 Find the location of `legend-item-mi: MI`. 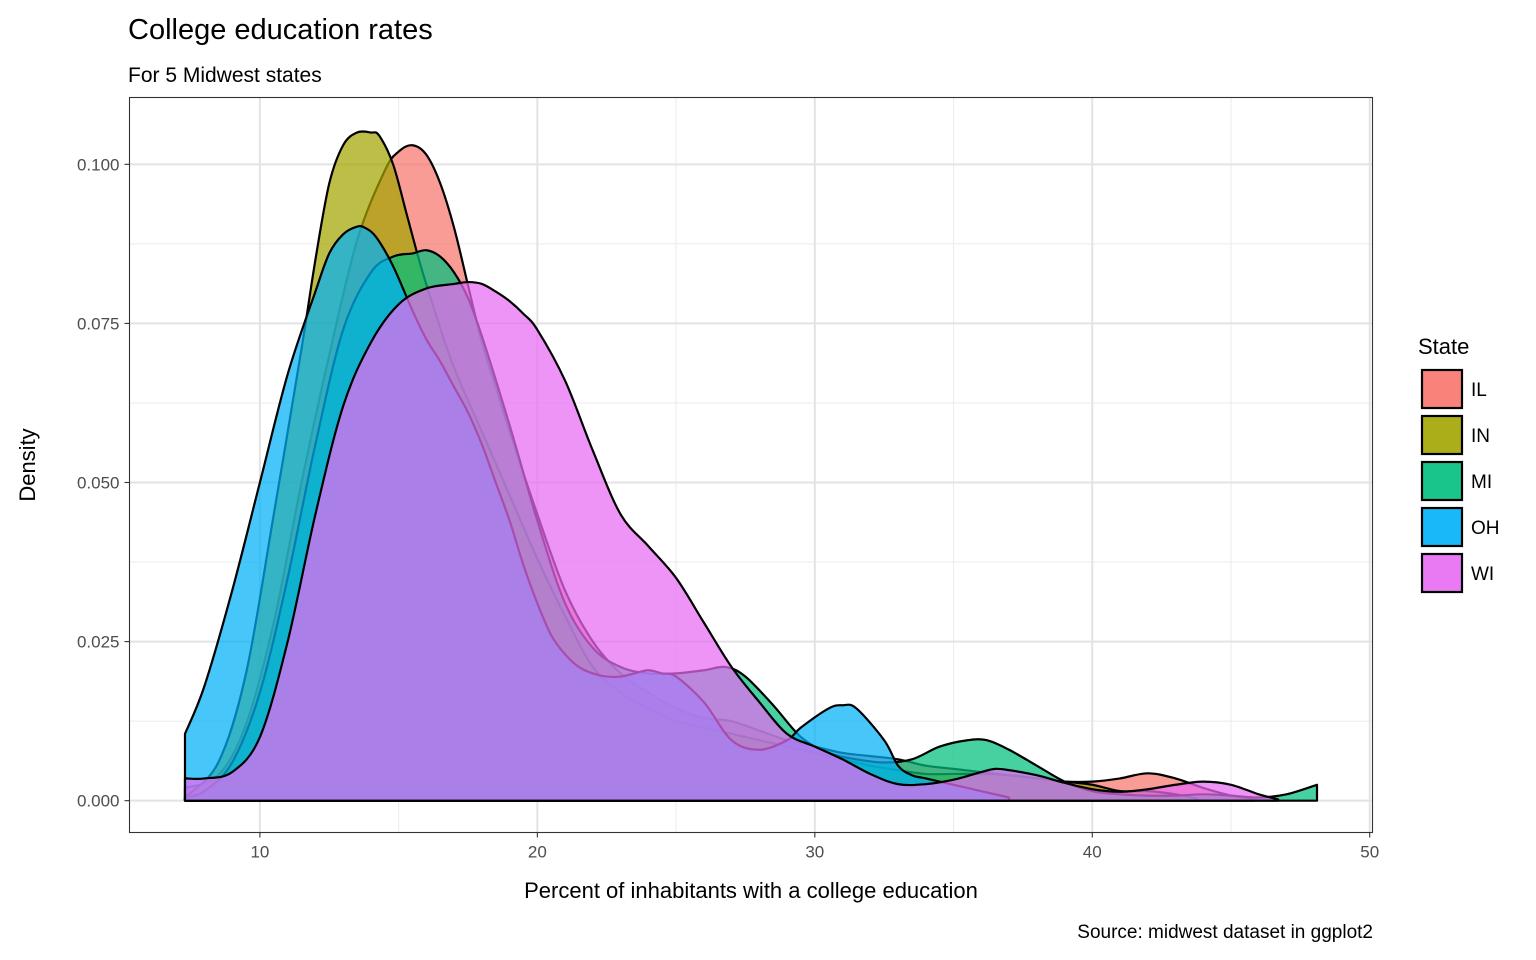

legend-item-mi: MI is located at coordinates (1456, 481).